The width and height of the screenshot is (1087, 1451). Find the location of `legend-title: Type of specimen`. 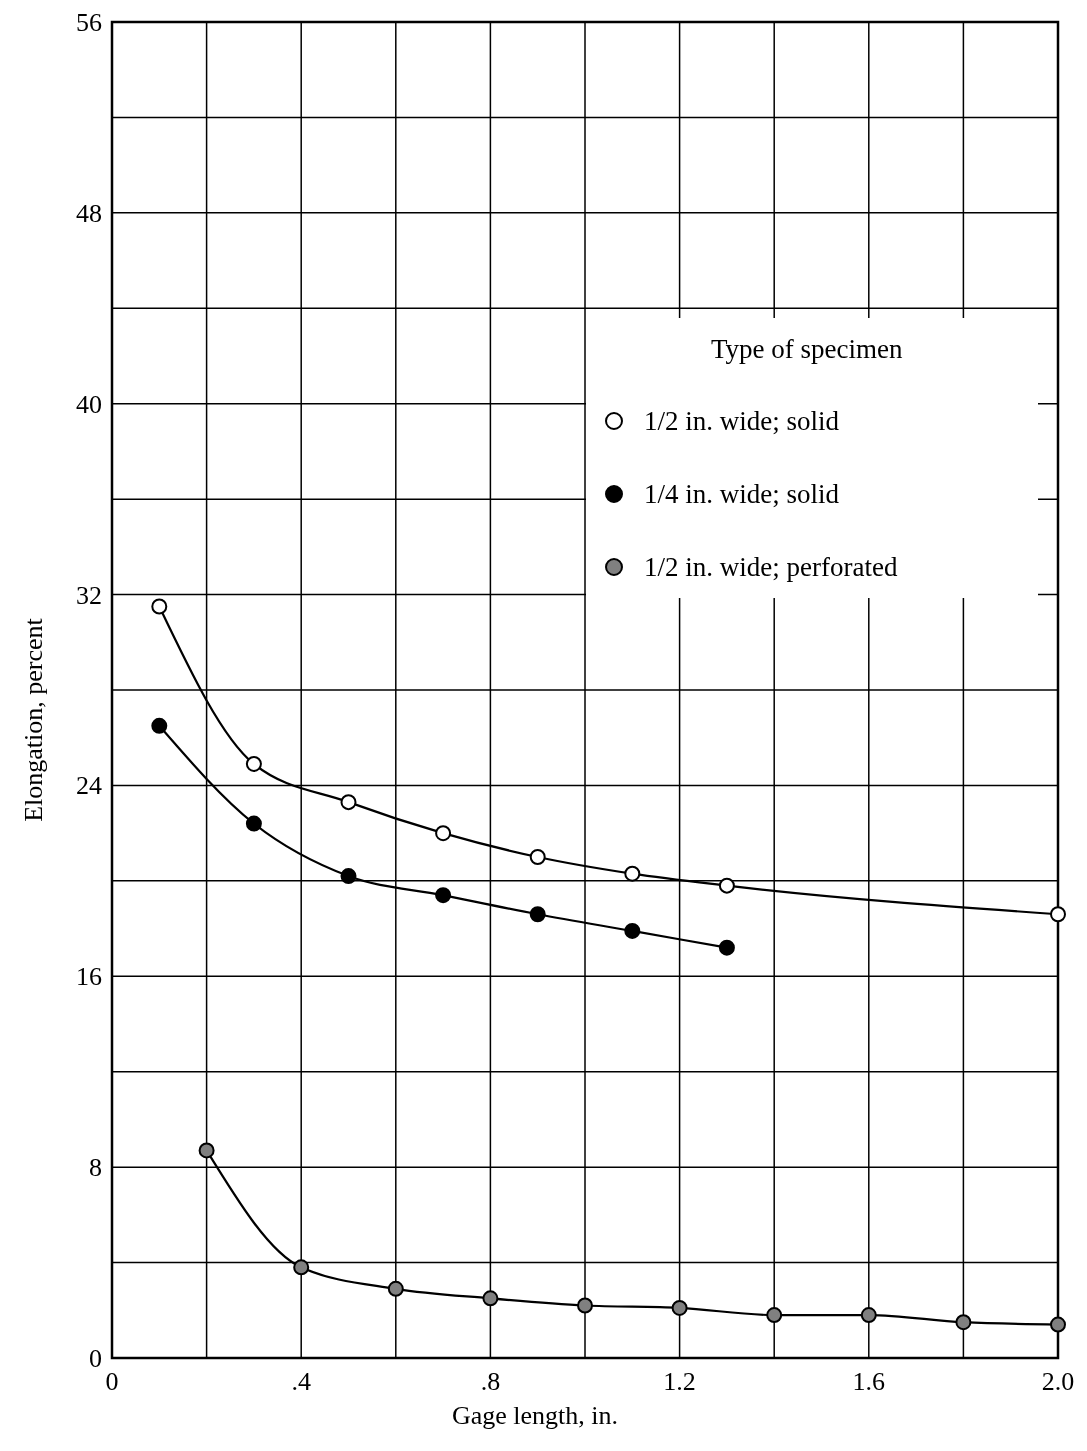

legend-title: Type of specimen is located at coordinates (807, 349).